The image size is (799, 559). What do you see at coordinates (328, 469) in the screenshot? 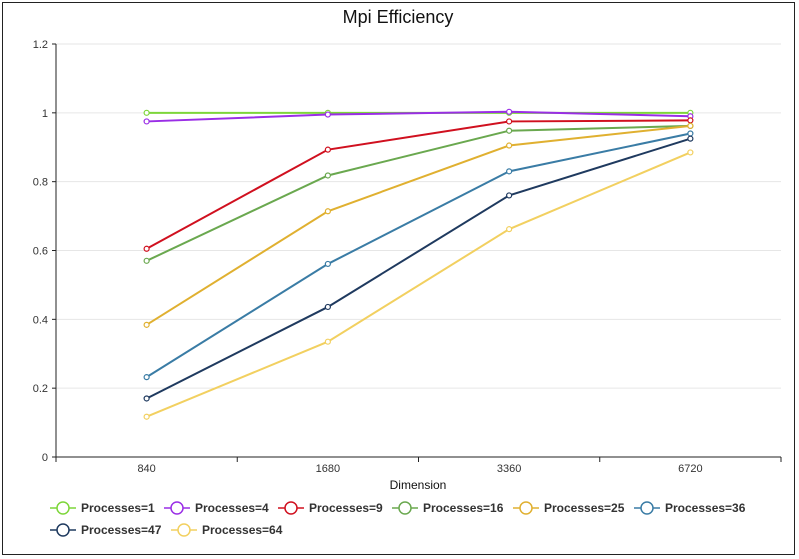
I see `x-tick-label: 1680` at bounding box center [328, 469].